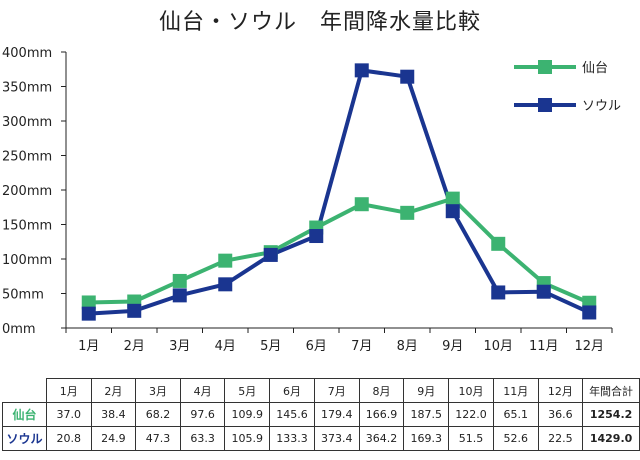 This screenshot has height=460, width=640. Describe the element at coordinates (498, 346) in the screenshot. I see `x-tick-label: 10月` at that location.